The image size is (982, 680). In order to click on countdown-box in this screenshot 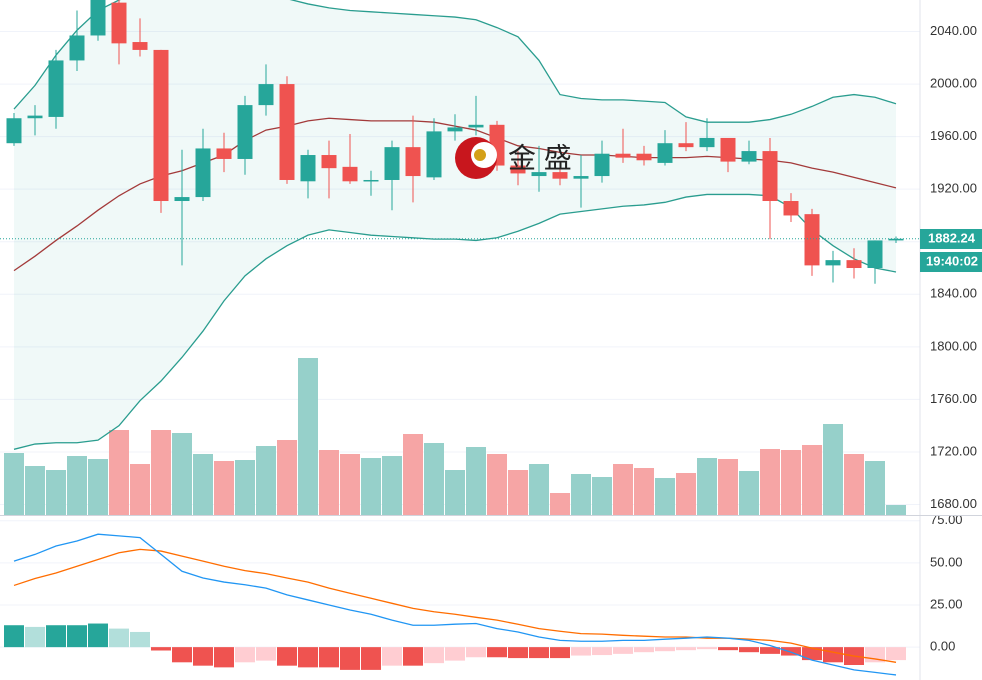, I will do `click(951, 262)`.